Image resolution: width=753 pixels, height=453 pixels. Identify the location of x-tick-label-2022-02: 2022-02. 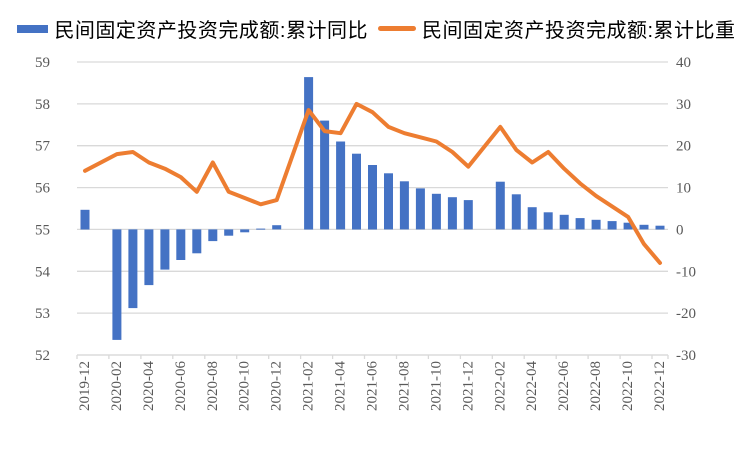
(500, 386).